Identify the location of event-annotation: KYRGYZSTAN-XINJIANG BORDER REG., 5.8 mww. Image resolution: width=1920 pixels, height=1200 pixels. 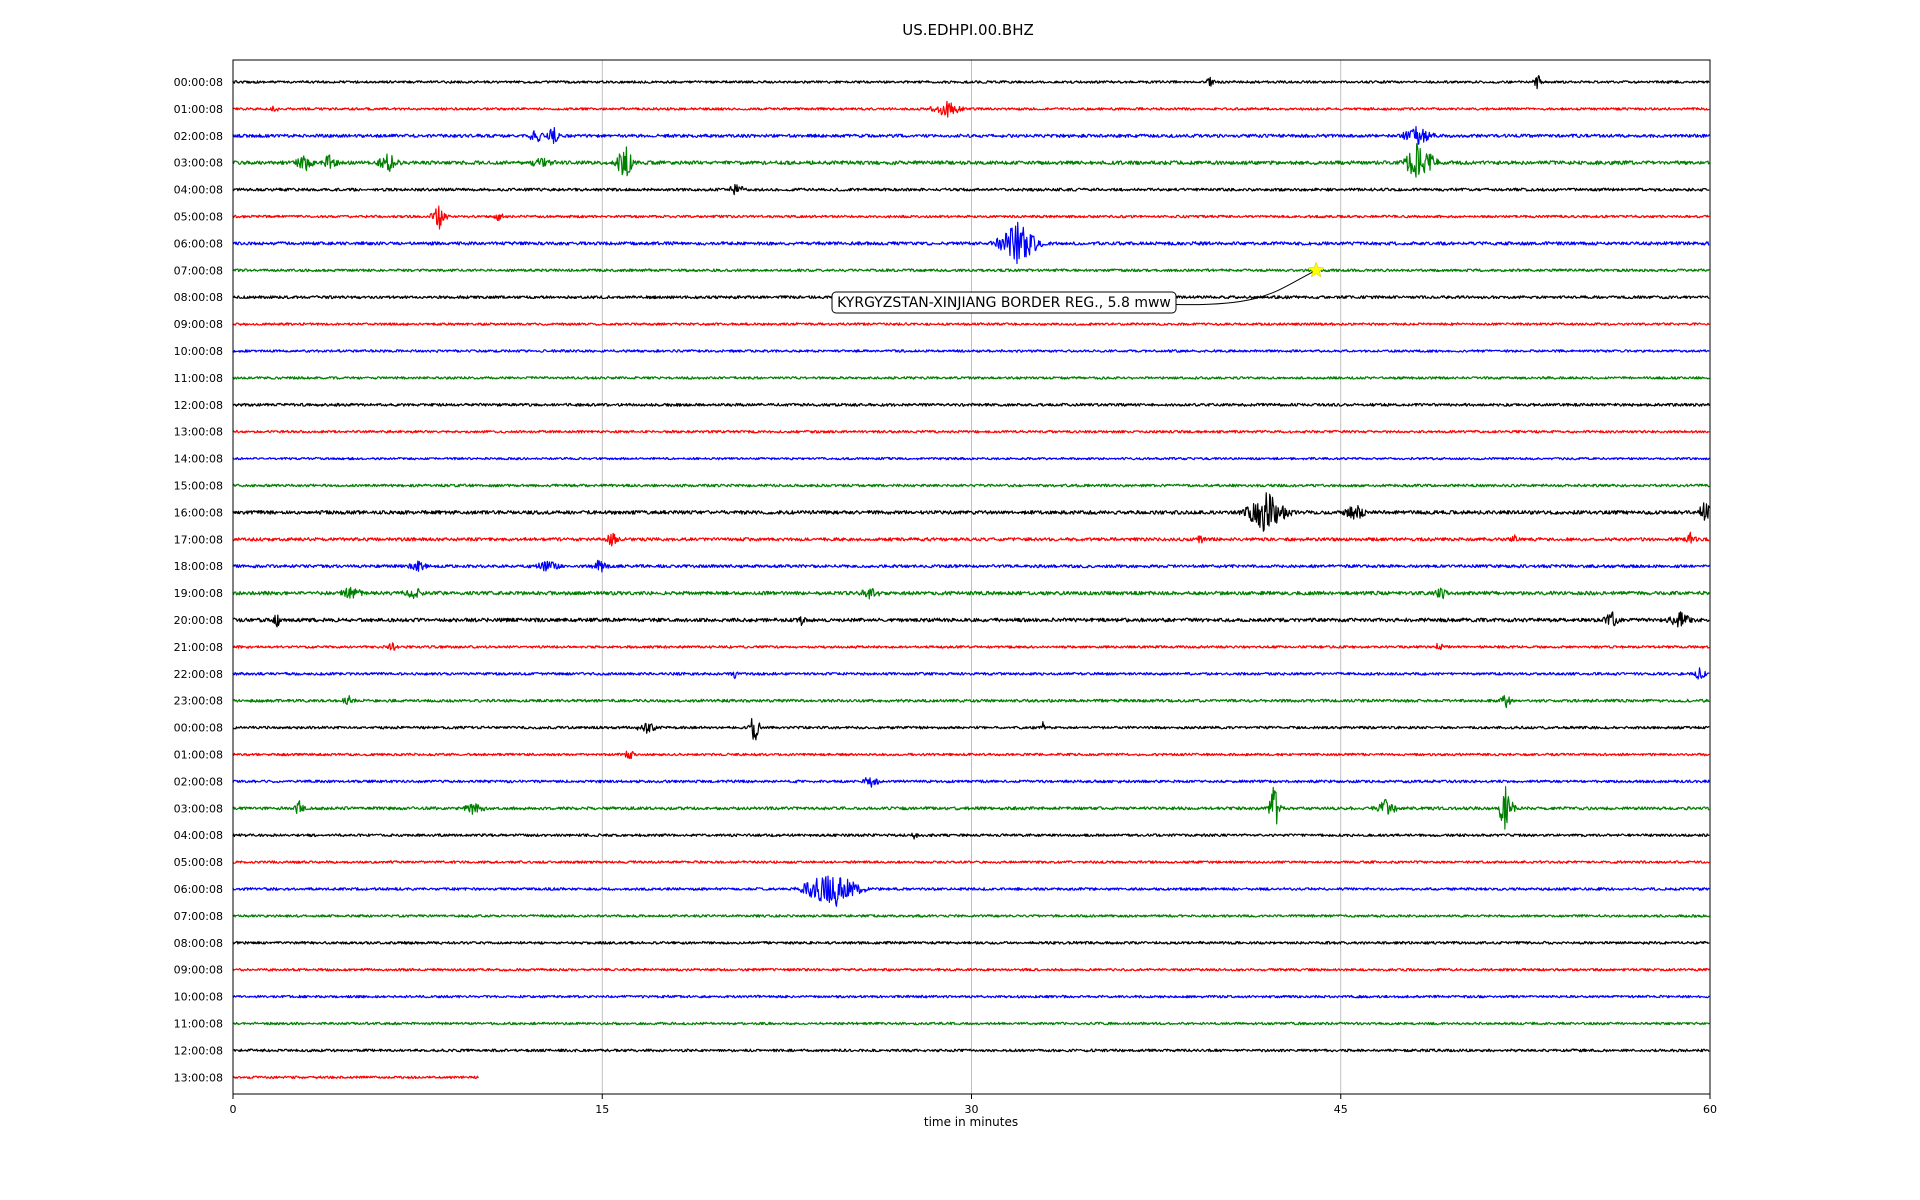
(1078, 287).